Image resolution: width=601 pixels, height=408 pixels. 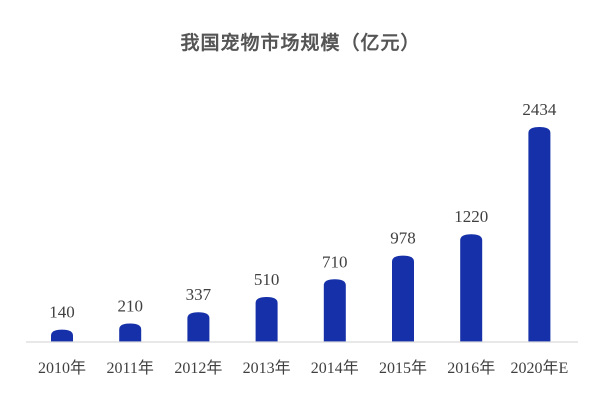 I want to click on category-label-2014年: 2014年, so click(x=335, y=368).